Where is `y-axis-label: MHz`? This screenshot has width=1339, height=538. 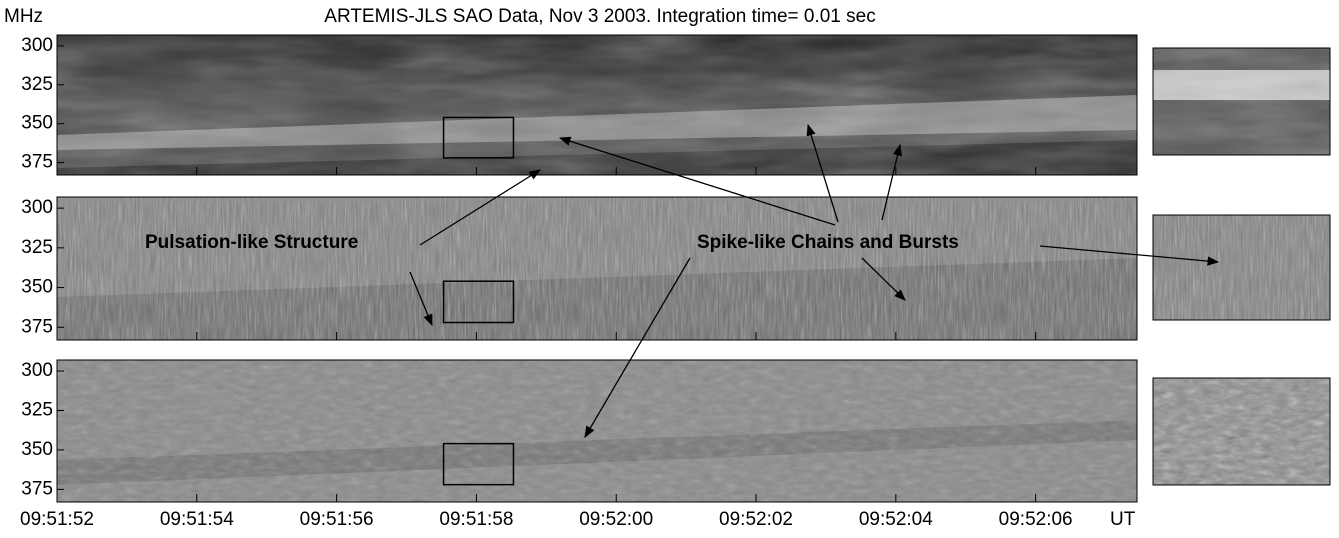
y-axis-label: MHz is located at coordinates (23, 16).